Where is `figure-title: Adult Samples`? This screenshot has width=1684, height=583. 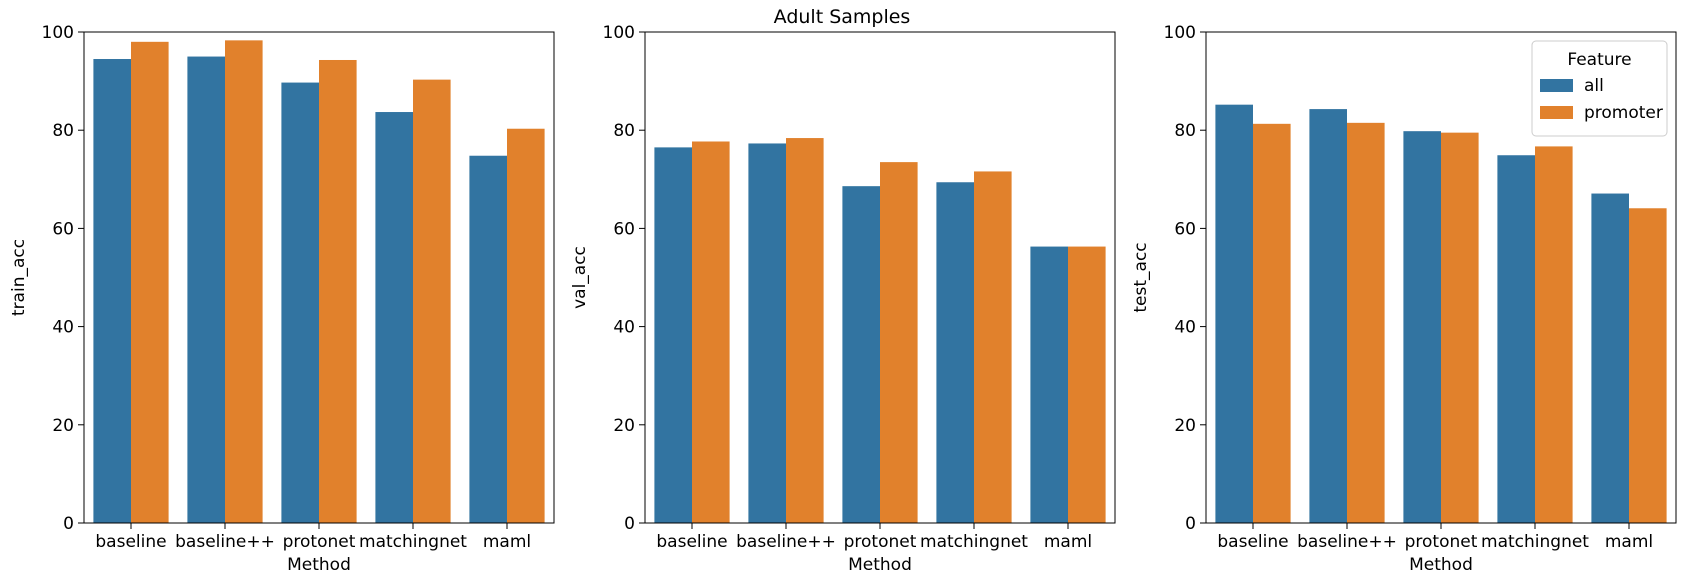
figure-title: Adult Samples is located at coordinates (842, 17).